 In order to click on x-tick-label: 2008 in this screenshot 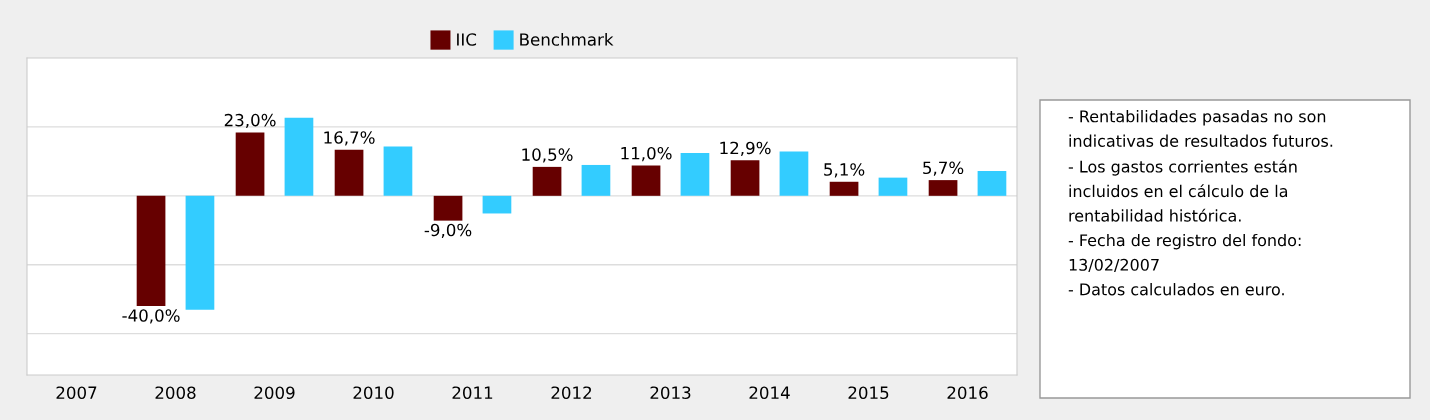, I will do `click(175, 393)`.